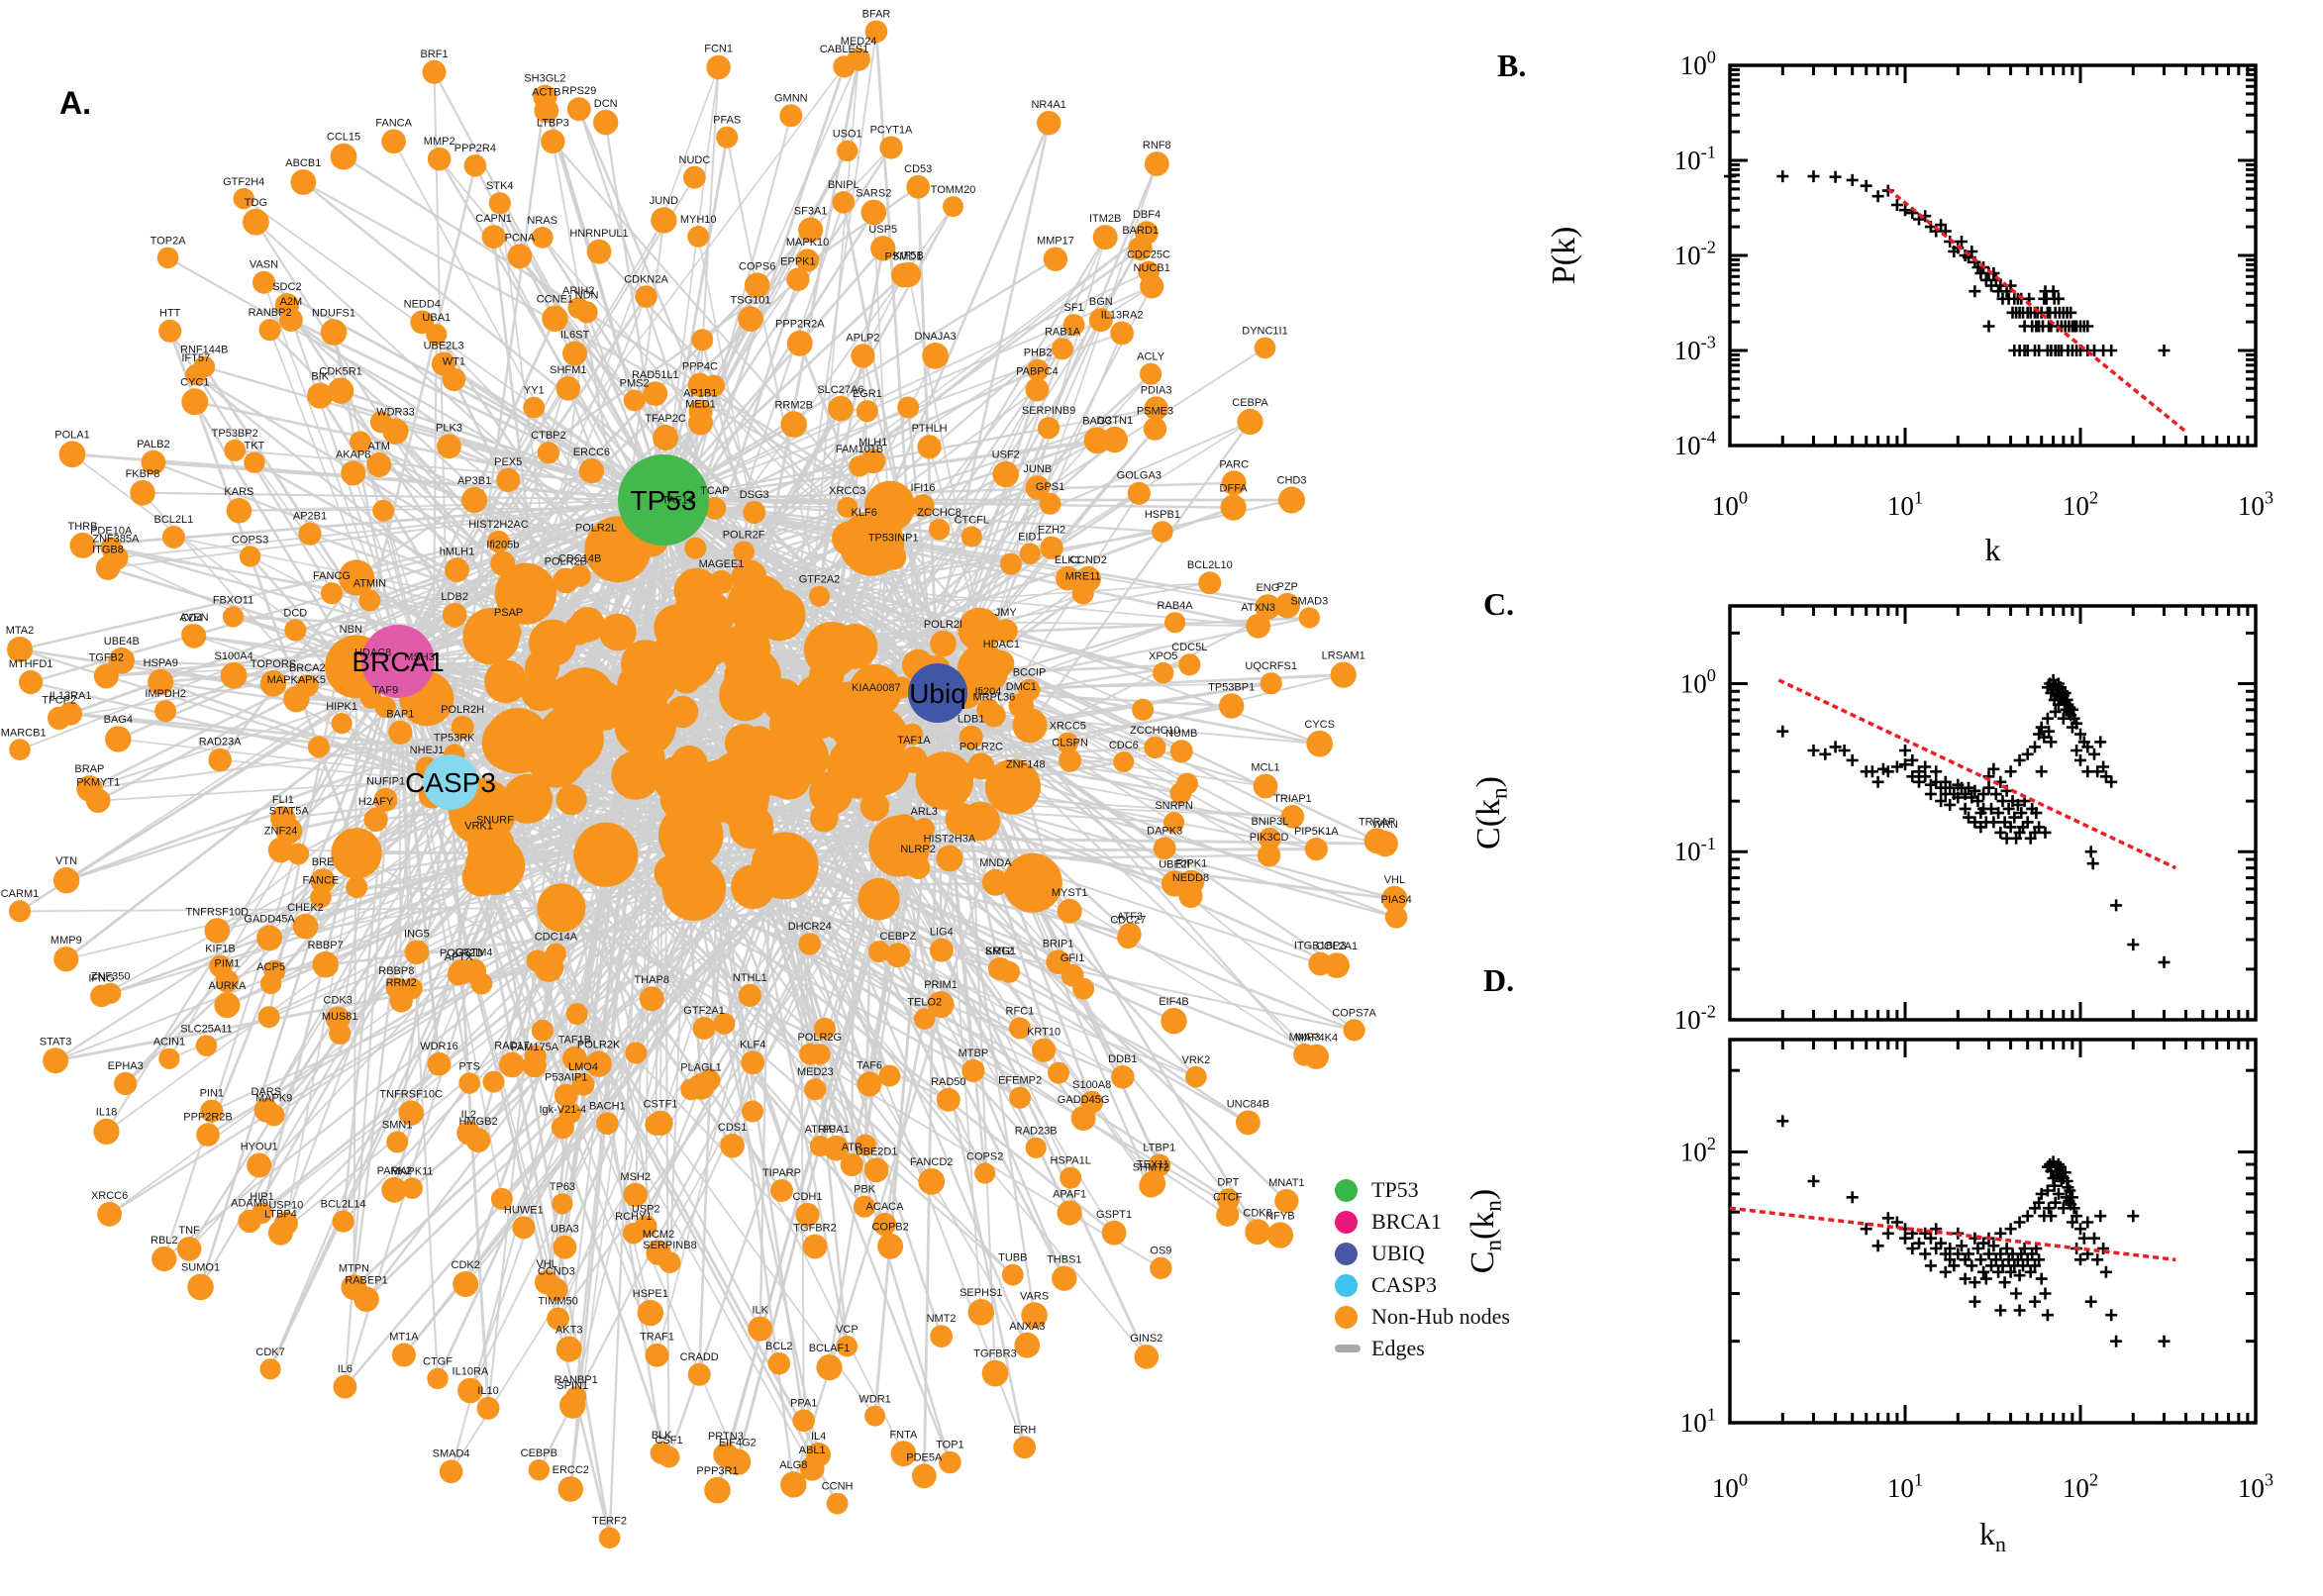 The image size is (2323, 1596). Describe the element at coordinates (267, 1092) in the screenshot. I see `network-node-label: DARS` at that location.